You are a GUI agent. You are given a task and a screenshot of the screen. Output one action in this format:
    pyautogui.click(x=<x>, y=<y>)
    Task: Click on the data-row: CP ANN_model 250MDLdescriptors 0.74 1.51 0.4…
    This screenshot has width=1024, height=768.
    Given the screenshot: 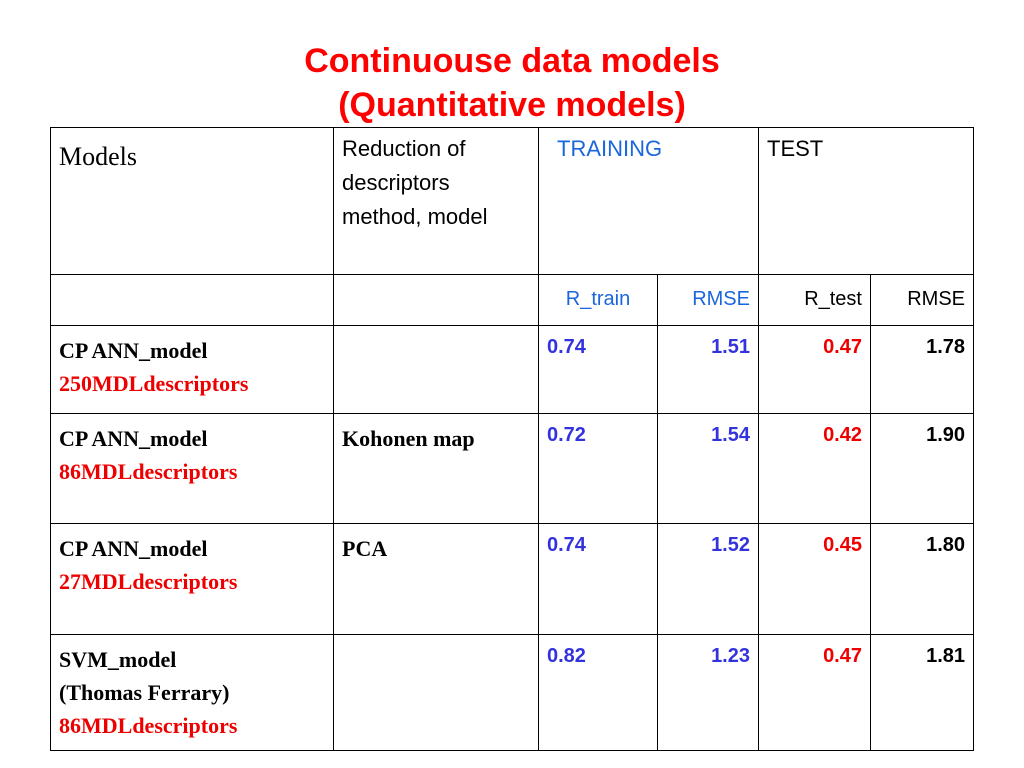 What is the action you would take?
    pyautogui.click(x=512, y=369)
    